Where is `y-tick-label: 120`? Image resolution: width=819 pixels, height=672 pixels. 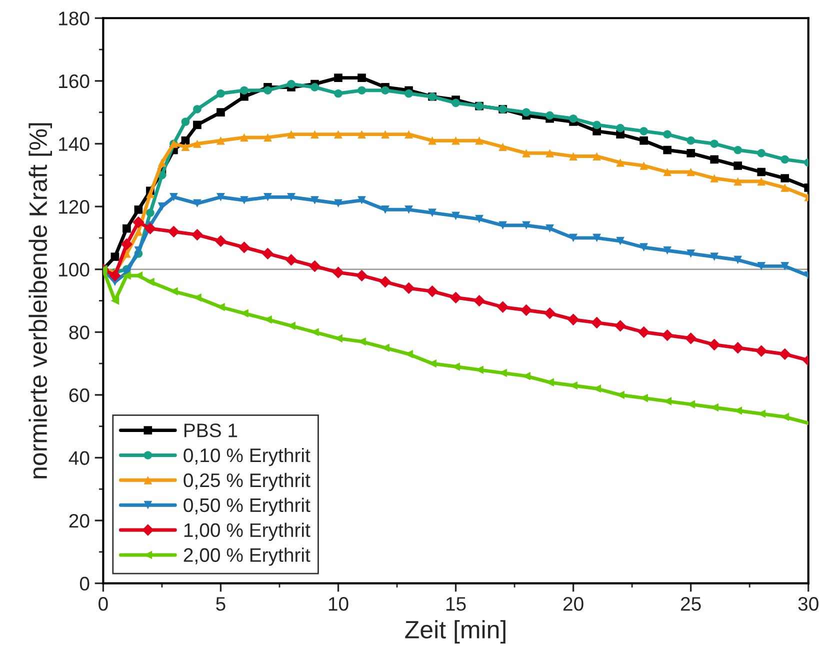
y-tick-label: 120 is located at coordinates (74, 207).